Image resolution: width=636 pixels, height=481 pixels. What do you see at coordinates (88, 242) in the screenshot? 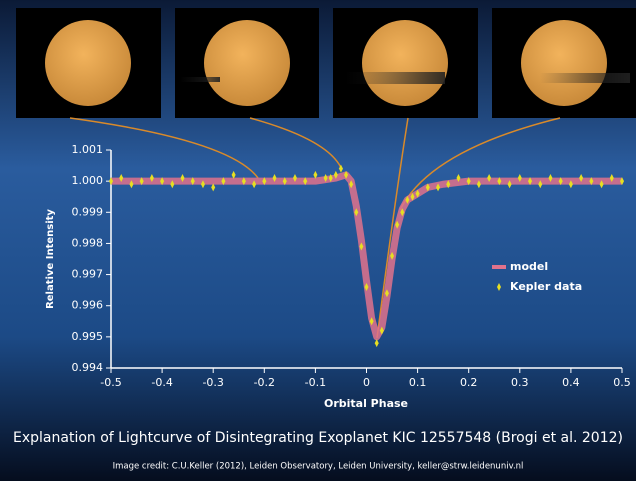
I see `y-tick-label: 0.998` at bounding box center [88, 242].